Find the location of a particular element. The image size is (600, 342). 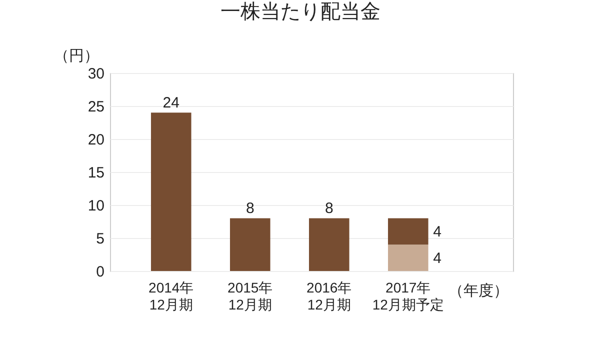

x-tick-label: 2015年 12月期 is located at coordinates (250, 296).